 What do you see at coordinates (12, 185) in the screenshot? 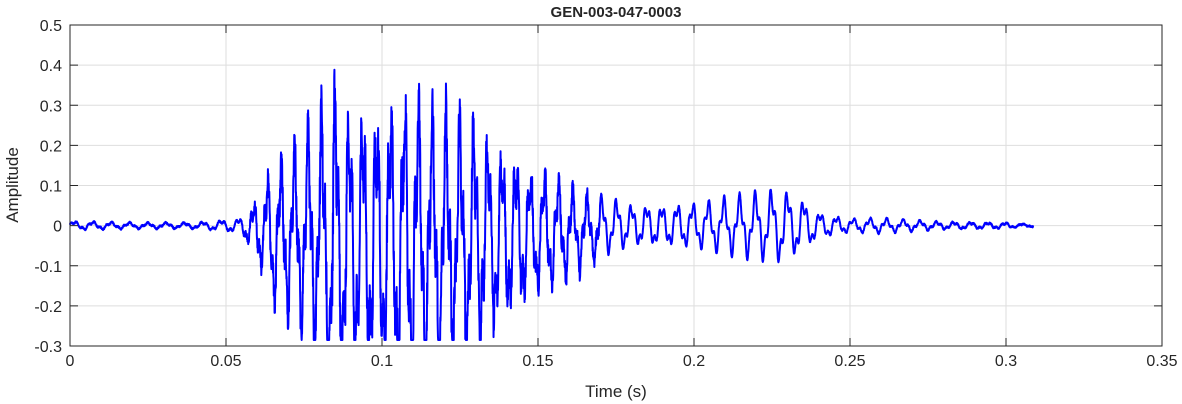
I see `y-axis-label: Amplitude` at bounding box center [12, 185].